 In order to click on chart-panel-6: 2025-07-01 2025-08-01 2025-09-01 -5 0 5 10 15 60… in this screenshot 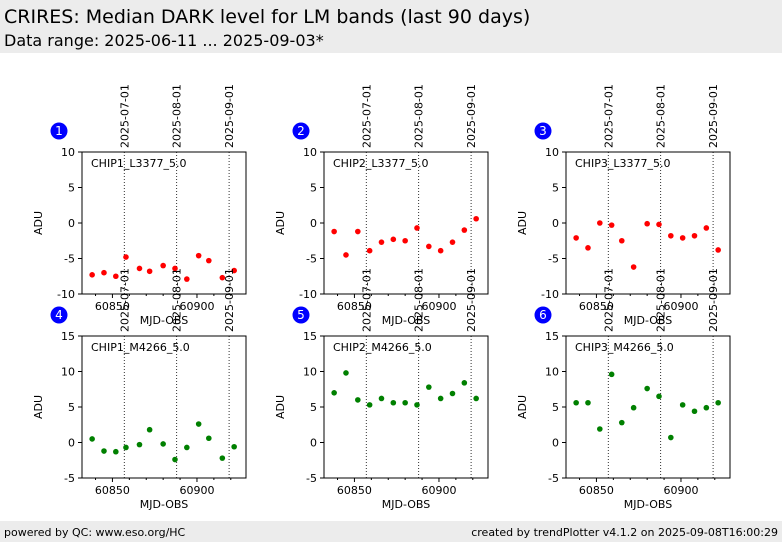, I will do `click(623, 389)`.